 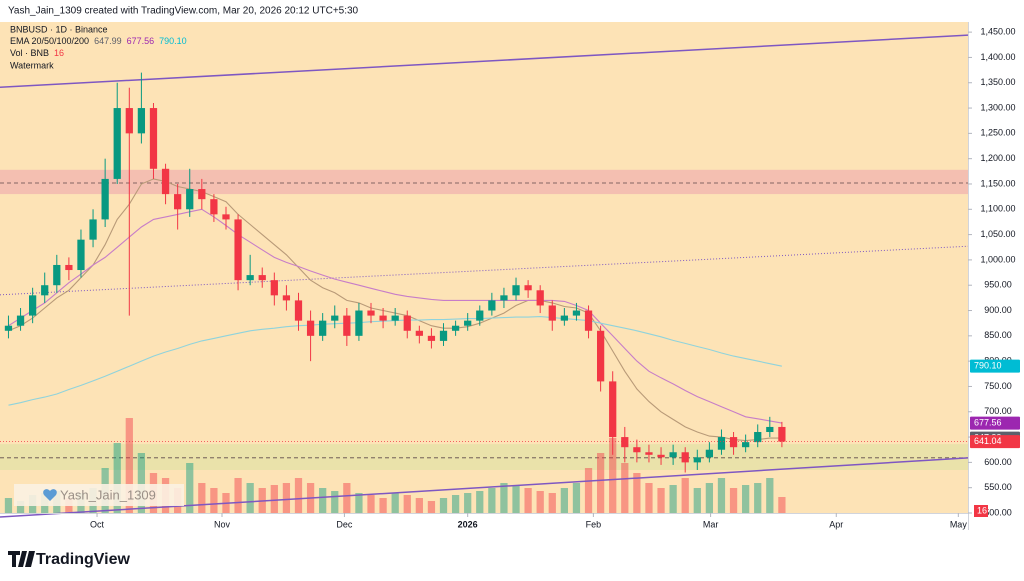 What do you see at coordinates (998, 285) in the screenshot?
I see `y-tick-label: 950.00` at bounding box center [998, 285].